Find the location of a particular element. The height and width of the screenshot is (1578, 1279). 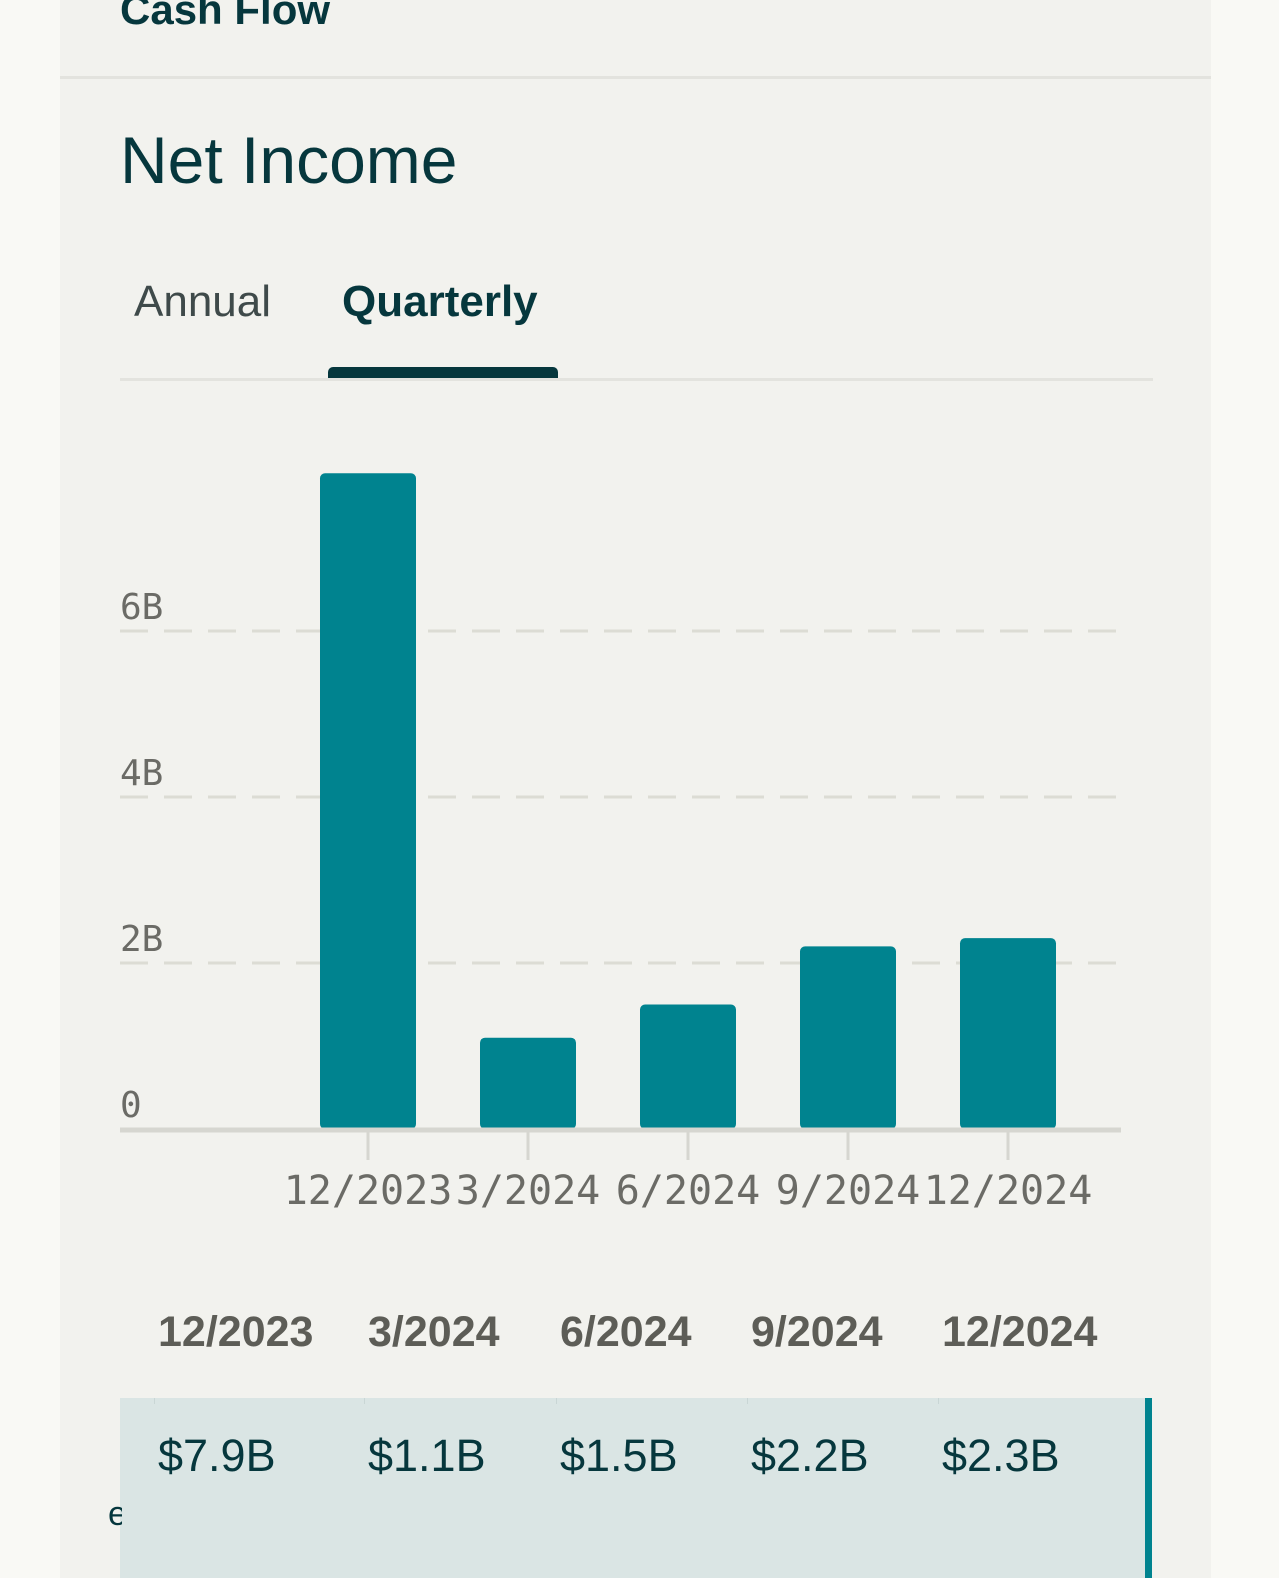

x-tick-label: 9/2024 is located at coordinates (848, 1191).